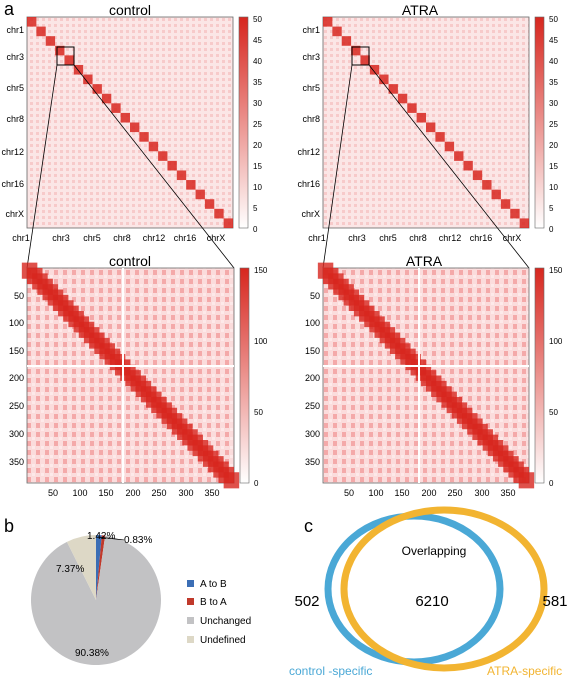  I want to click on y-tick-label: 300, so click(16, 434).